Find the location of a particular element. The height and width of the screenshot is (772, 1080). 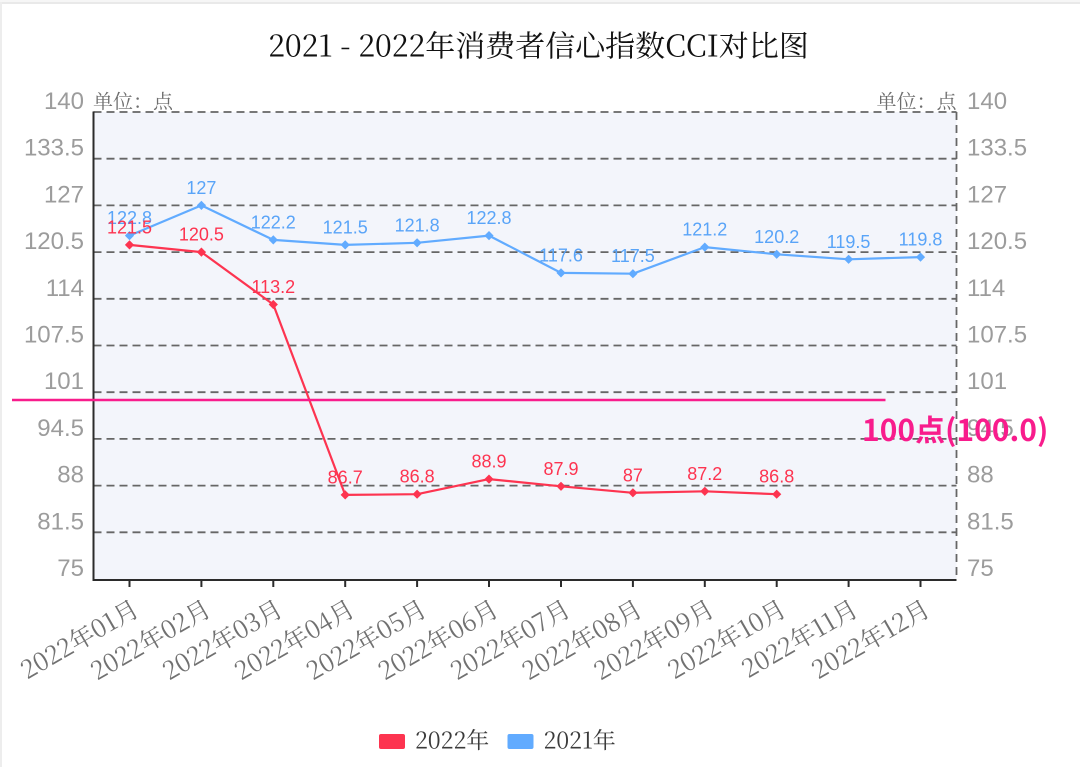

svg-text: 87.9 is located at coordinates (560, 469).